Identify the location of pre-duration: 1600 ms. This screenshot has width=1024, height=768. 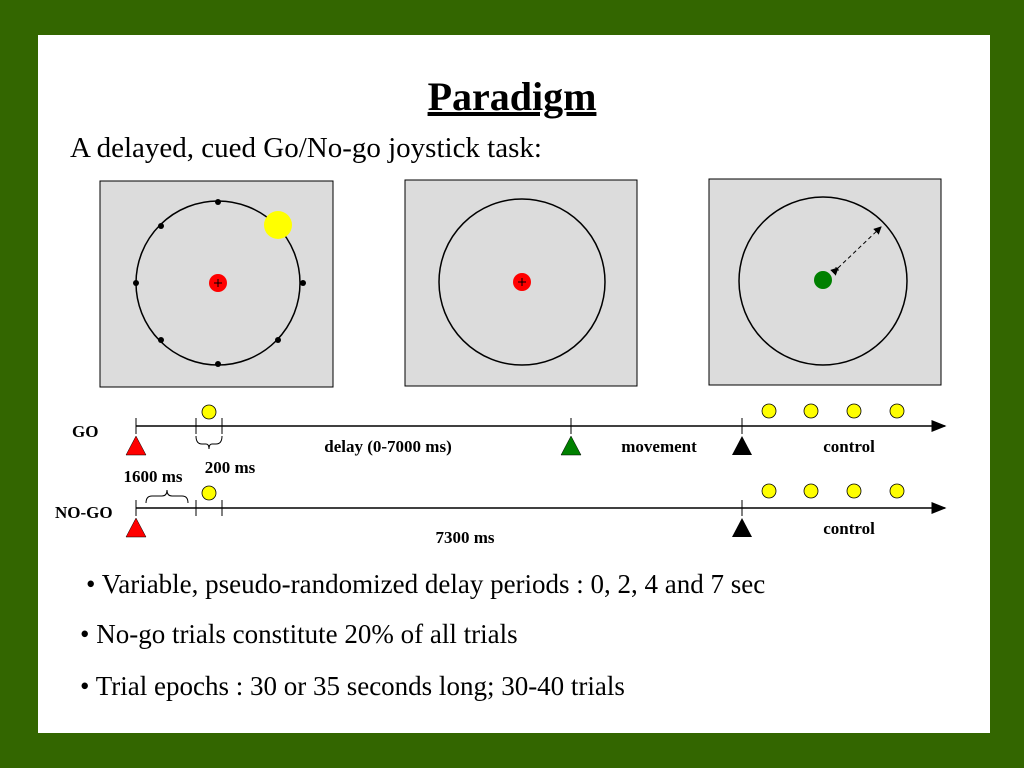
(152, 476).